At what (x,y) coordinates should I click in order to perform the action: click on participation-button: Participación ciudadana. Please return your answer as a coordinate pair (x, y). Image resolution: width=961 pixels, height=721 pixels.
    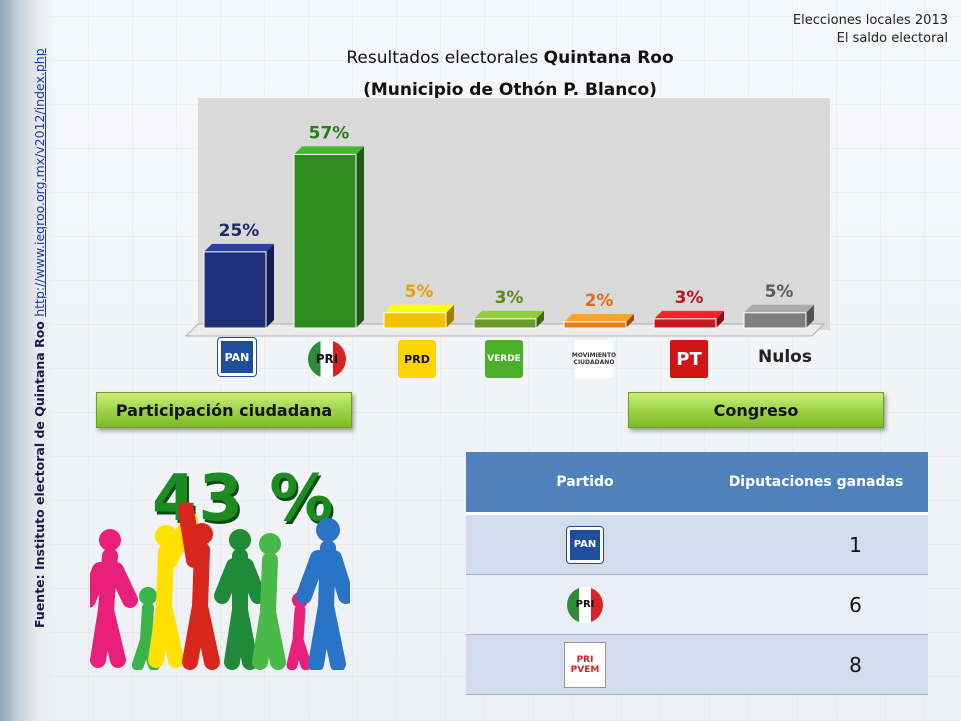
    Looking at the image, I should click on (224, 410).